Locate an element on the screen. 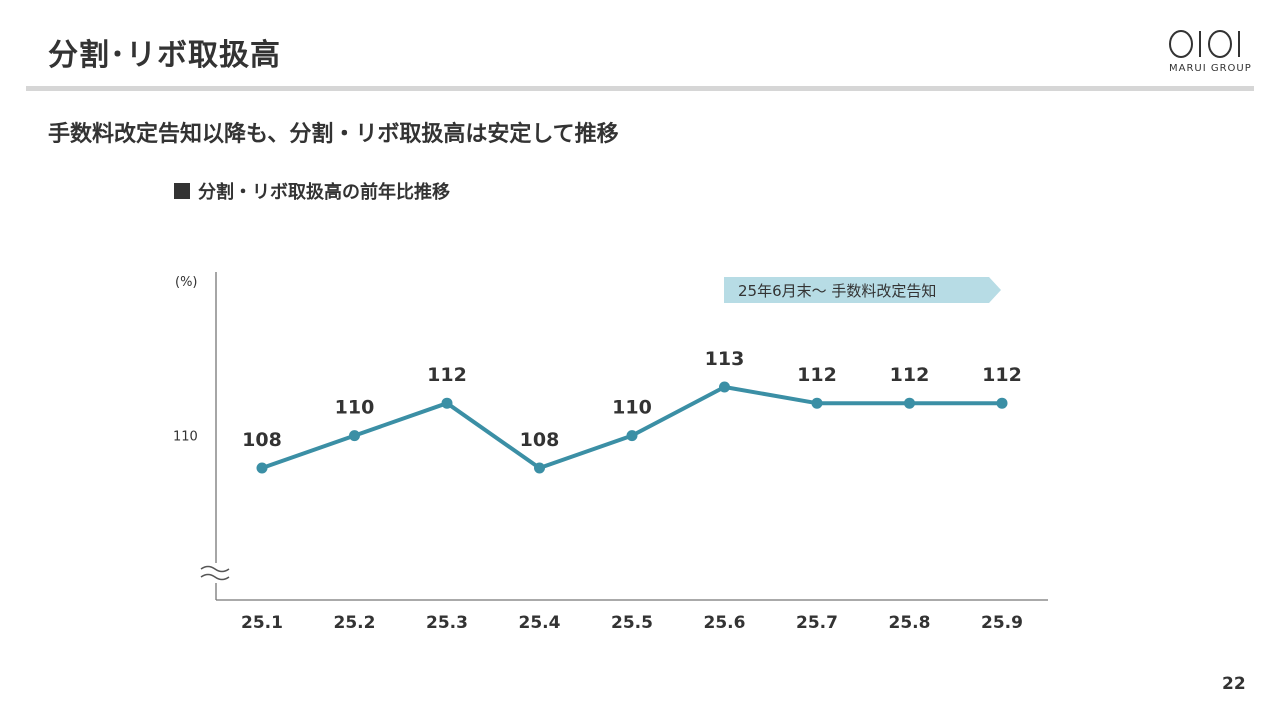 The height and width of the screenshot is (720, 1280). y-axis-unit-label: (%) is located at coordinates (186, 282).